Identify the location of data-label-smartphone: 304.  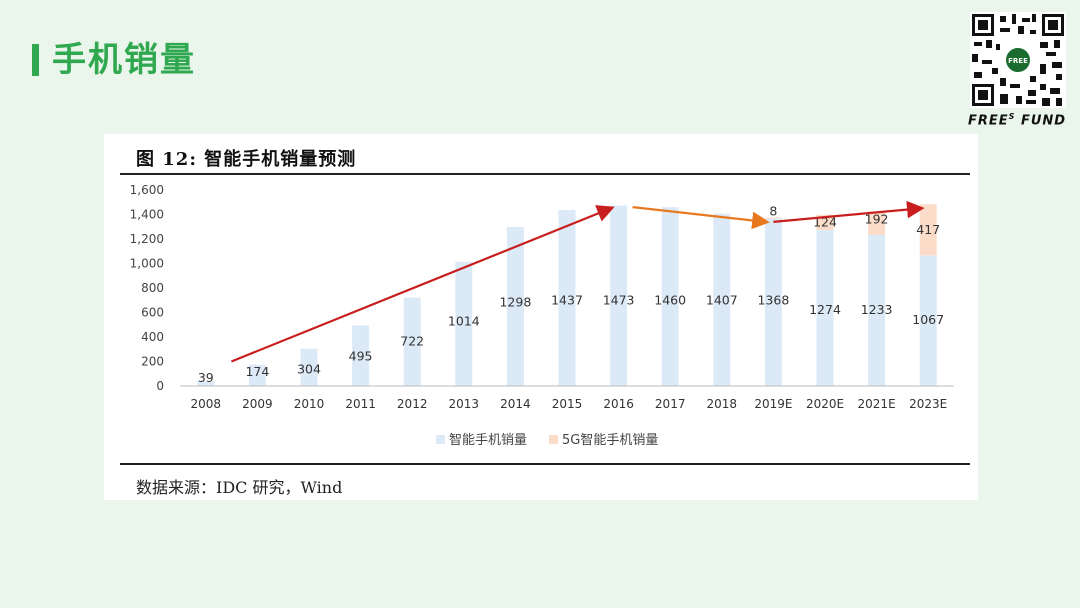
(309, 369).